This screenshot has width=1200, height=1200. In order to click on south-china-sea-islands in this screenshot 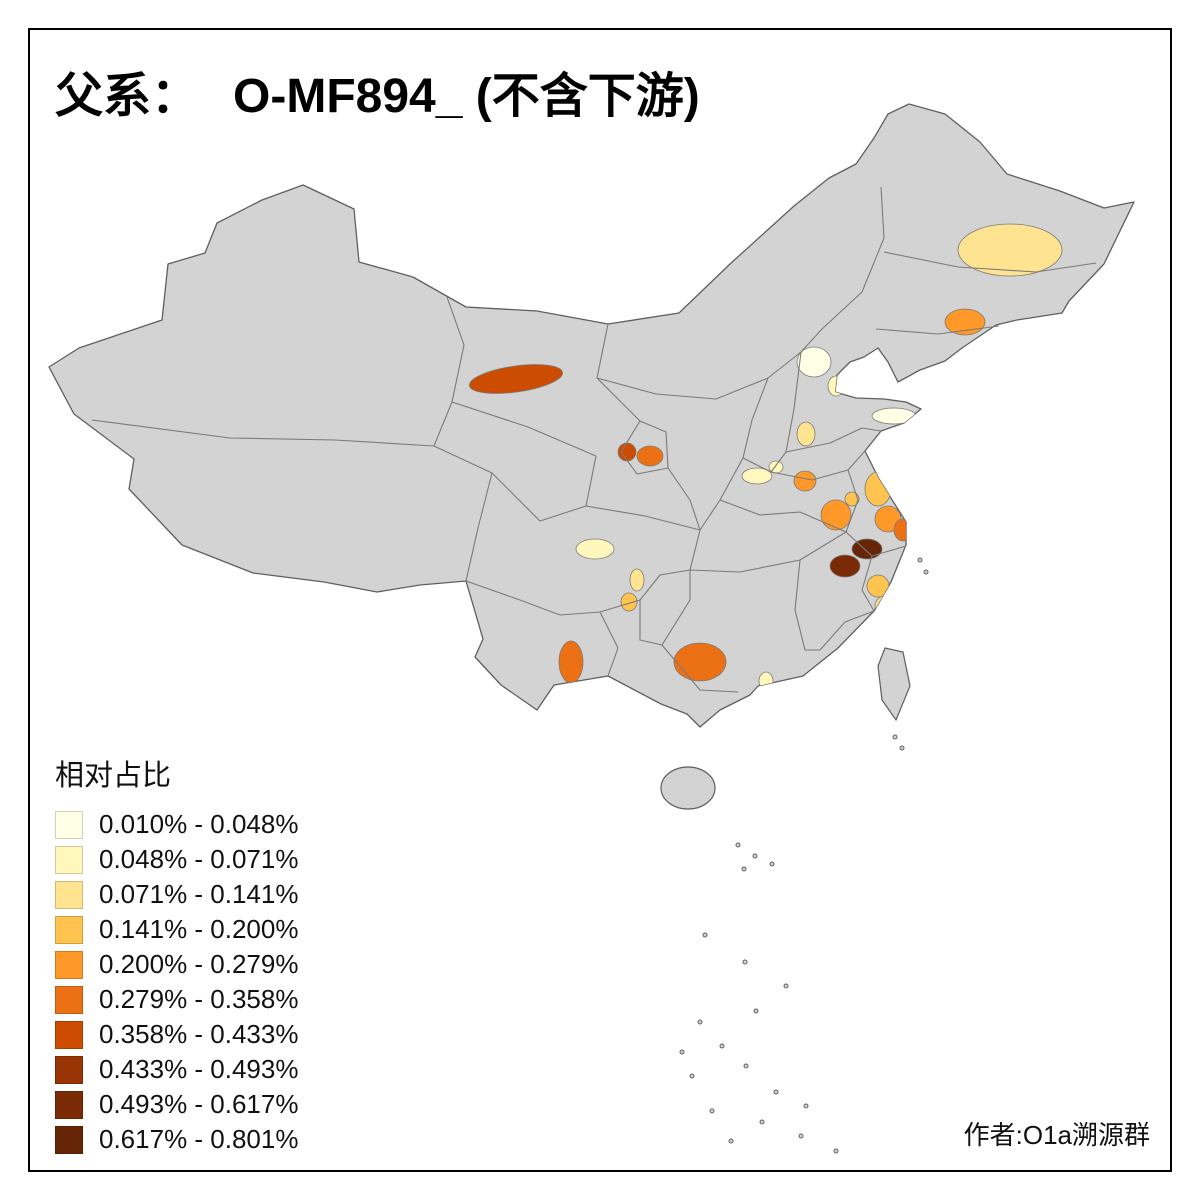, I will do `click(804, 855)`.